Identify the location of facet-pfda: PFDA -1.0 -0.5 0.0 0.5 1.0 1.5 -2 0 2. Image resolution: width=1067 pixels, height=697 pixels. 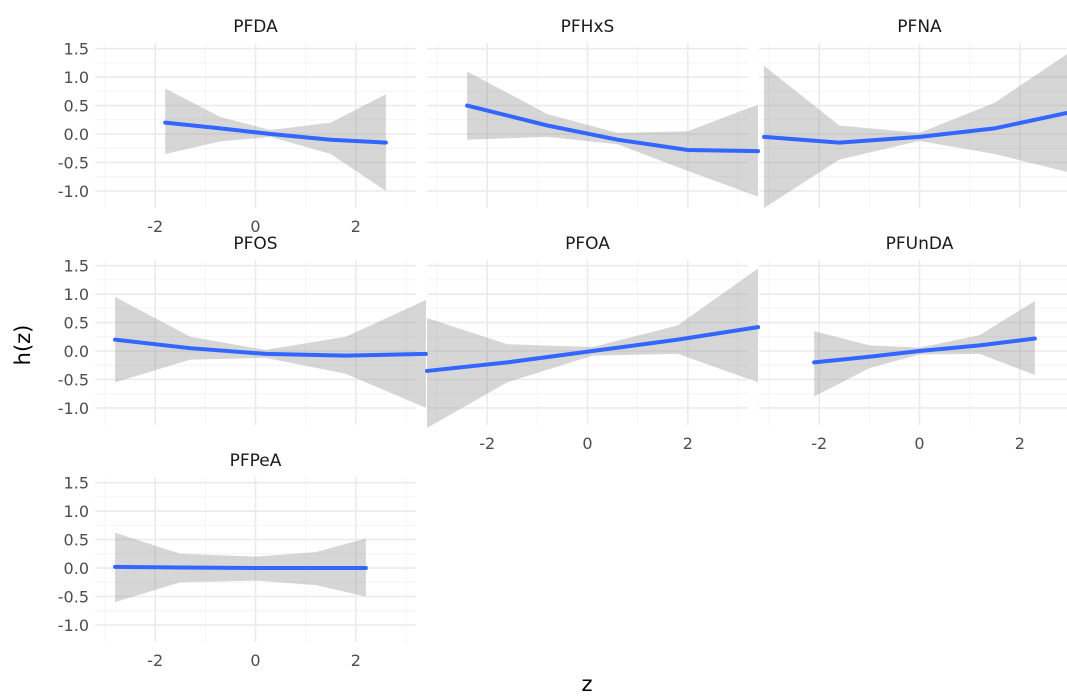
(237, 126).